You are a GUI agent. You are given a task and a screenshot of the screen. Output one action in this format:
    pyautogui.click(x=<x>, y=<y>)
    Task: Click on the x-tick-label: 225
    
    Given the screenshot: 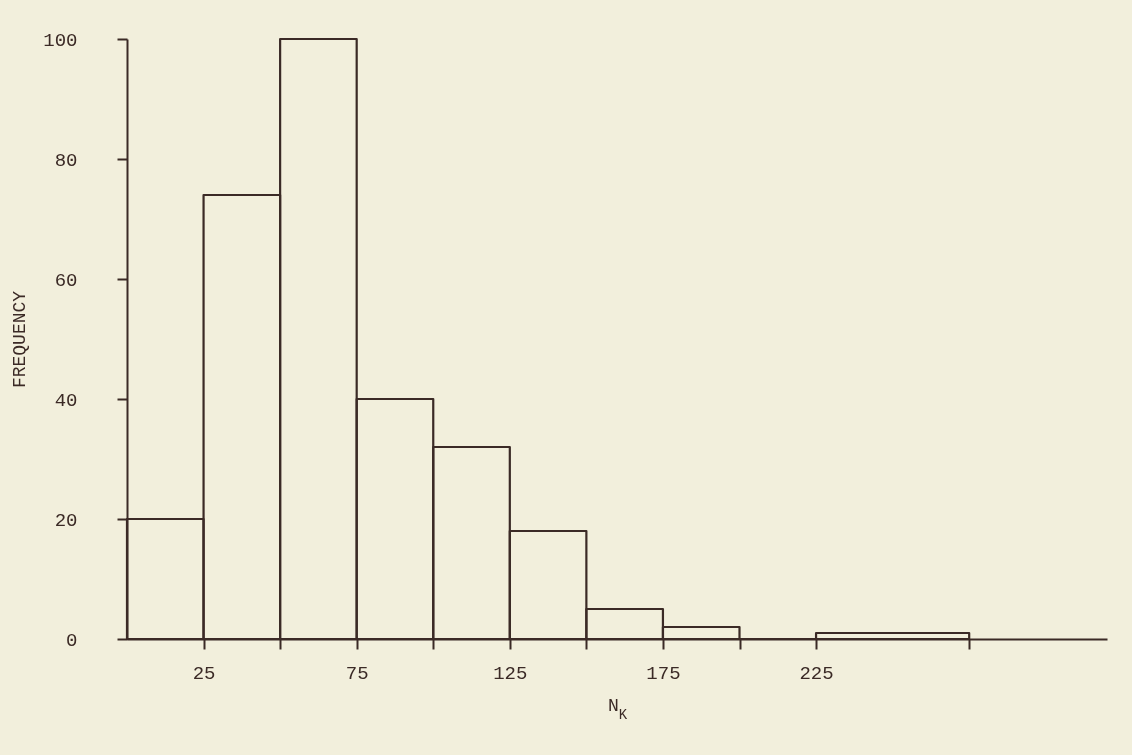 What is the action you would take?
    pyautogui.click(x=816, y=673)
    